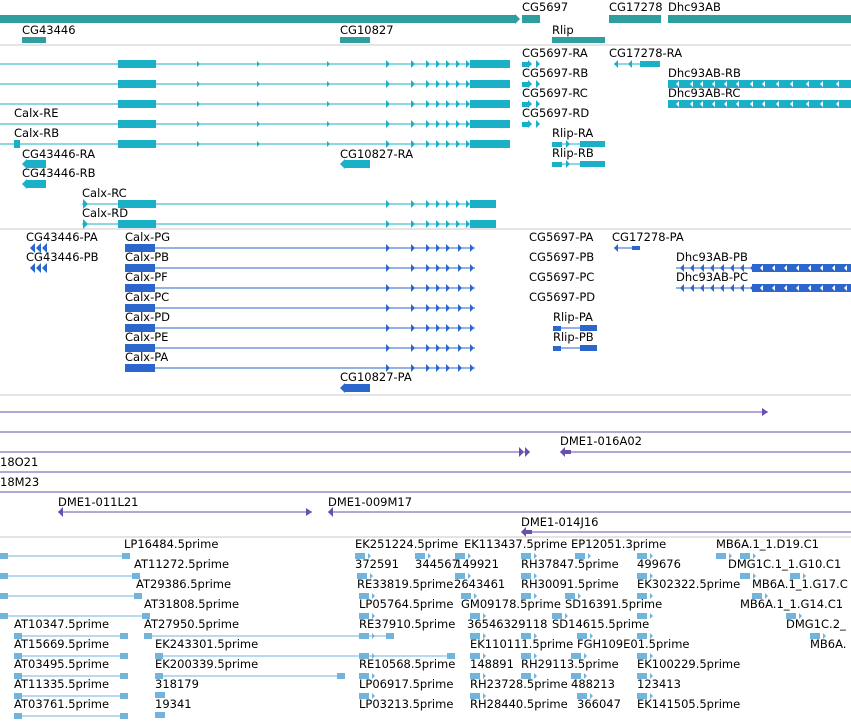 Image resolution: width=851 pixels, height=721 pixels. What do you see at coordinates (563, 30) in the screenshot?
I see `feature-label: Rlip` at bounding box center [563, 30].